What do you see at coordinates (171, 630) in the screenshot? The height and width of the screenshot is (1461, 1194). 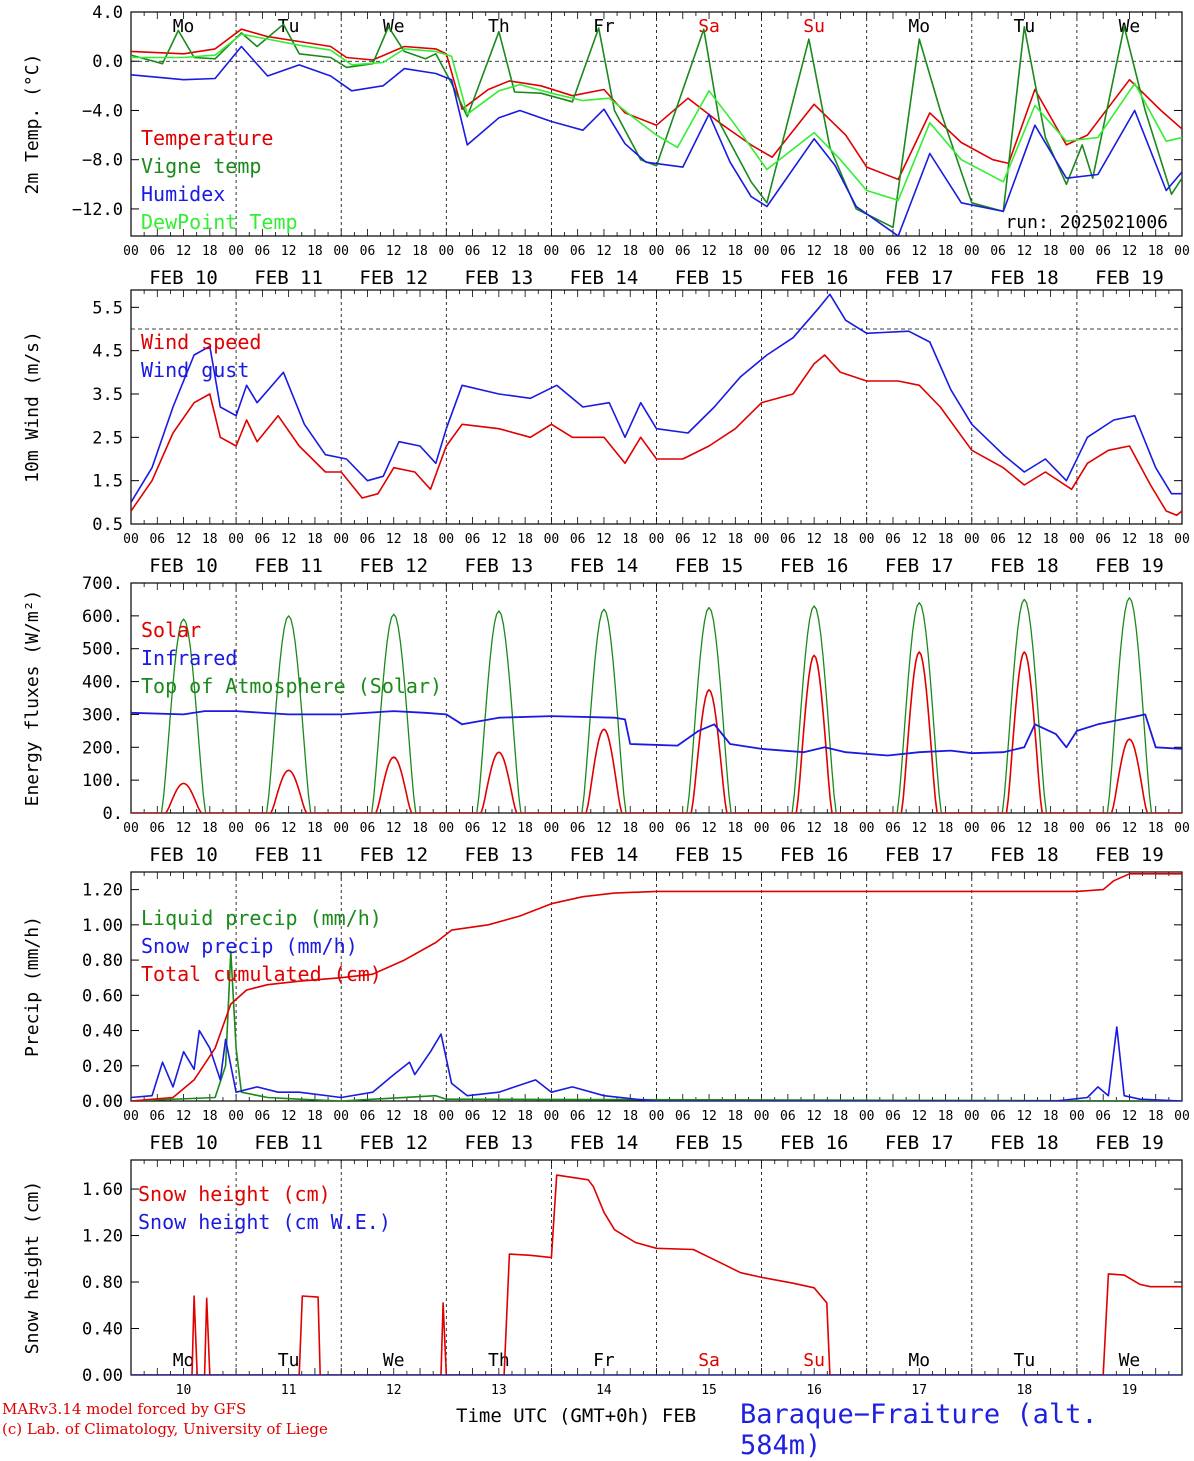 I see `legend-entry: Solar` at bounding box center [171, 630].